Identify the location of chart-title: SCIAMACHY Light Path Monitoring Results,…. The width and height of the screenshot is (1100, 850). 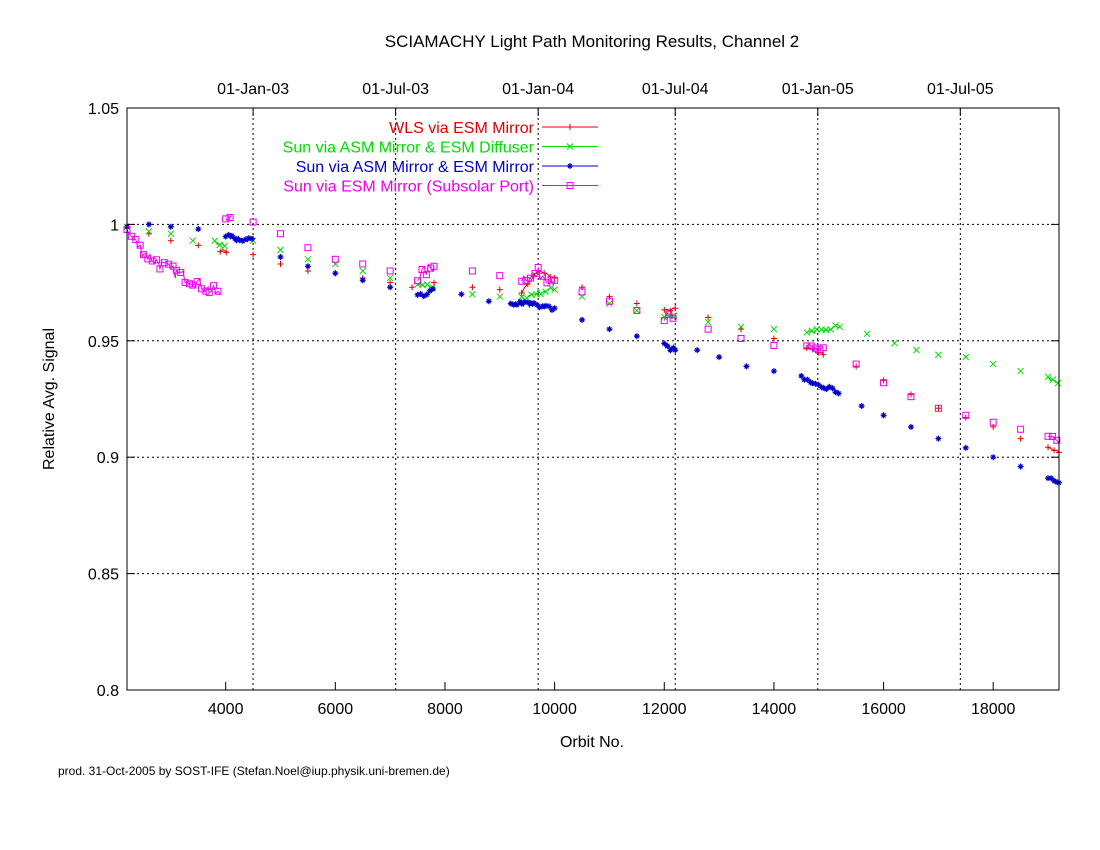
(592, 41).